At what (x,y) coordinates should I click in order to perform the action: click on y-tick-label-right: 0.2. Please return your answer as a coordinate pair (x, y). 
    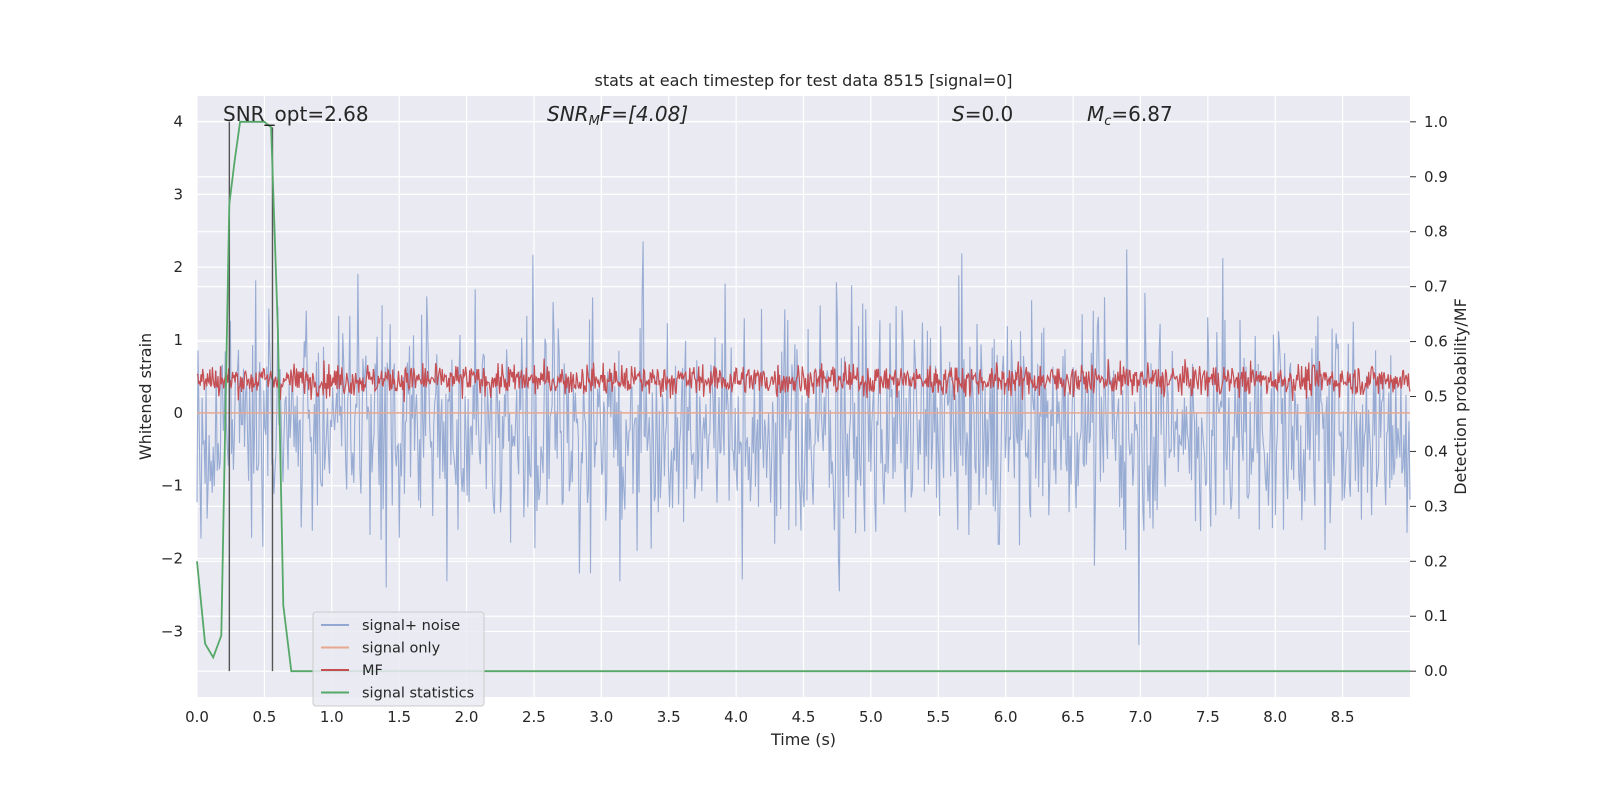
    Looking at the image, I should click on (1436, 561).